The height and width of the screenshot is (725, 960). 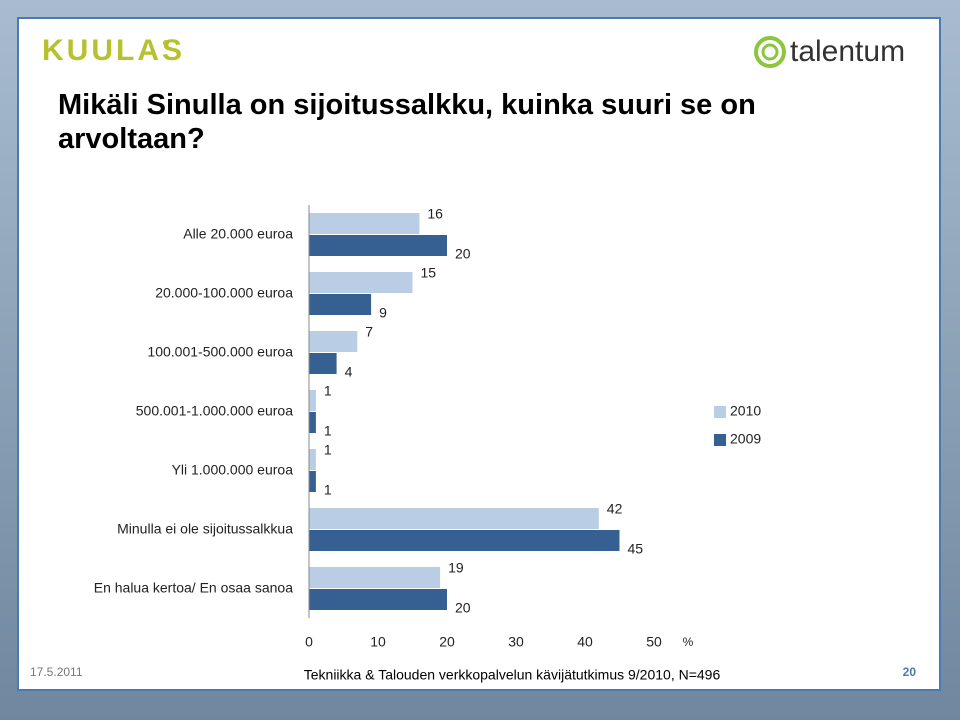 What do you see at coordinates (516, 642) in the screenshot?
I see `x-tick-label: 30` at bounding box center [516, 642].